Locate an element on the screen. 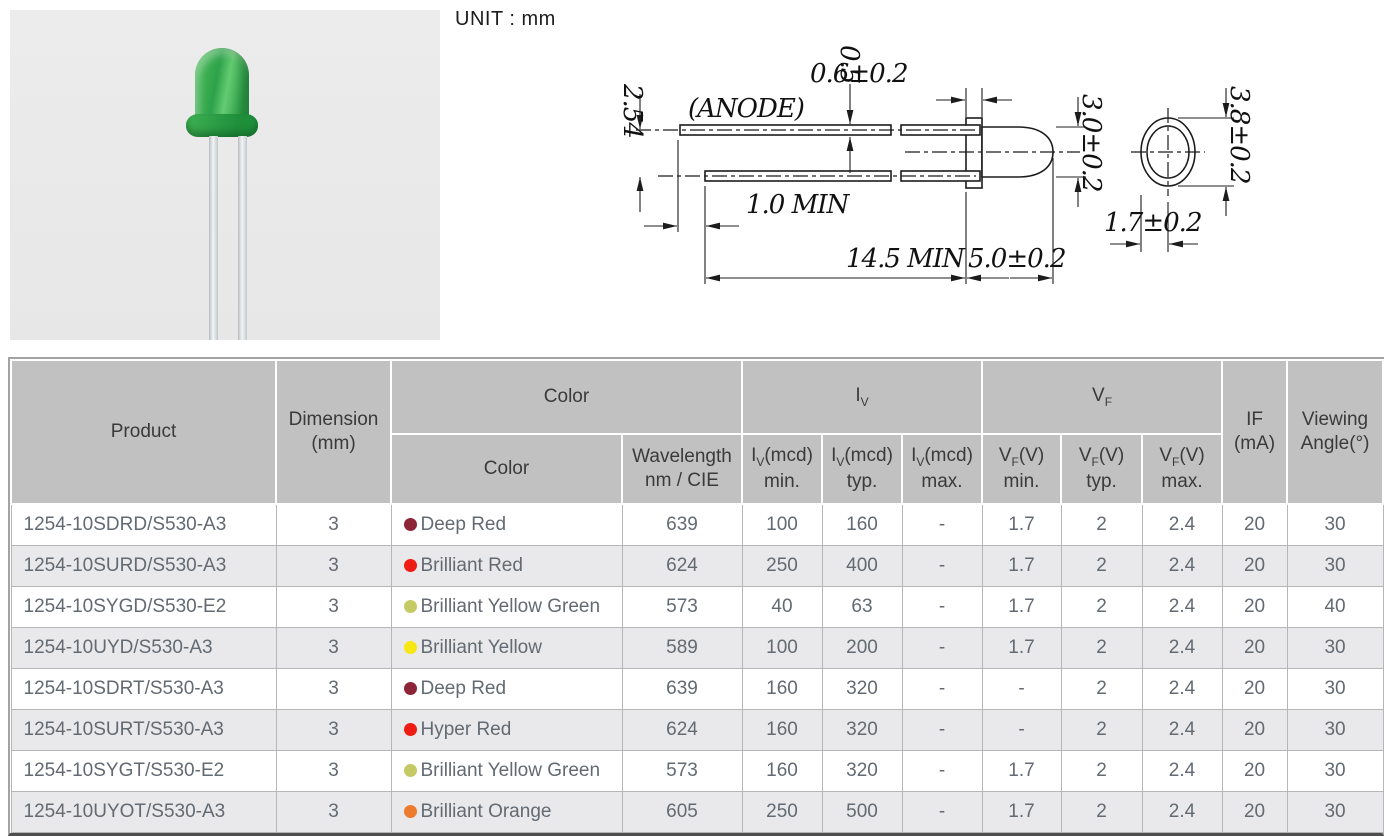  col-iv-typ: IV(mcd) typ. is located at coordinates (862, 469).